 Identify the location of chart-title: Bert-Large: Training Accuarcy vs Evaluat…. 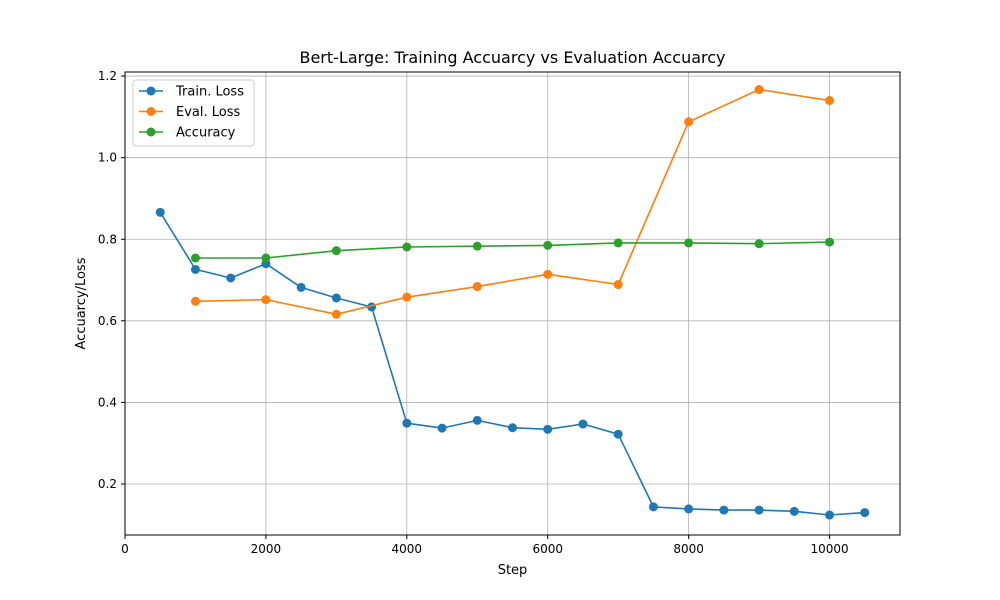
(512, 57).